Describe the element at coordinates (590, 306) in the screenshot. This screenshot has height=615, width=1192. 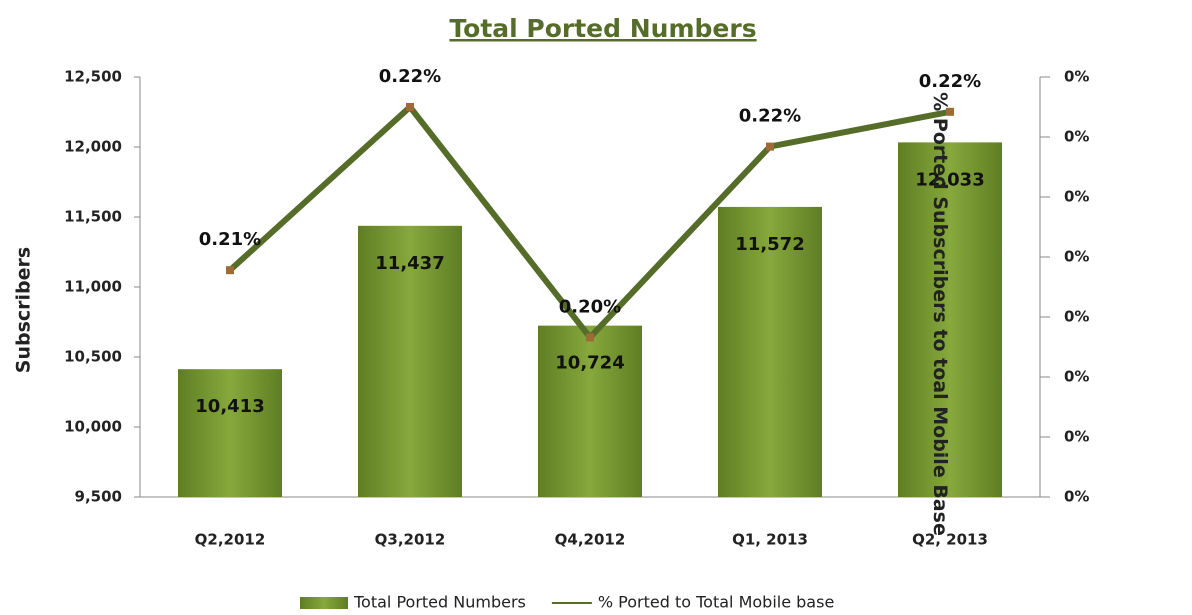
I see `line-value-label: 0.20%` at that location.